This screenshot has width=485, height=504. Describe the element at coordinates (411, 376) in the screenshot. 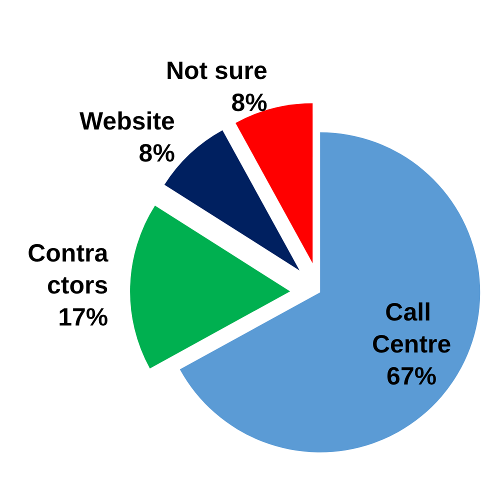

I see `data-label: 67%` at that location.